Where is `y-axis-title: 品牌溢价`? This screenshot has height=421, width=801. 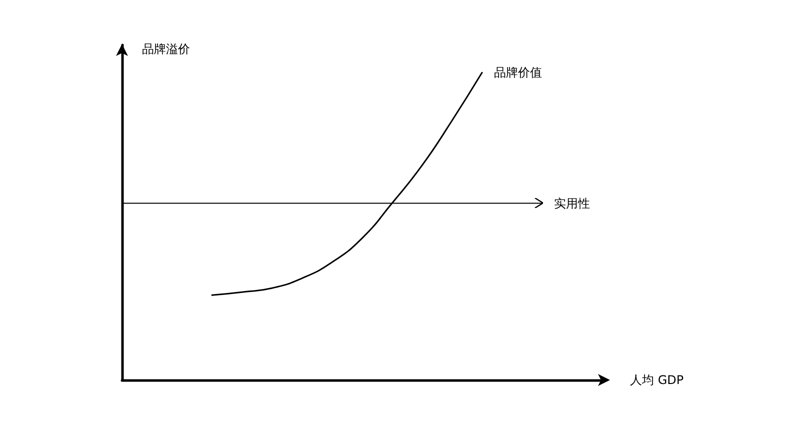 y-axis-title: 品牌溢价 is located at coordinates (166, 49).